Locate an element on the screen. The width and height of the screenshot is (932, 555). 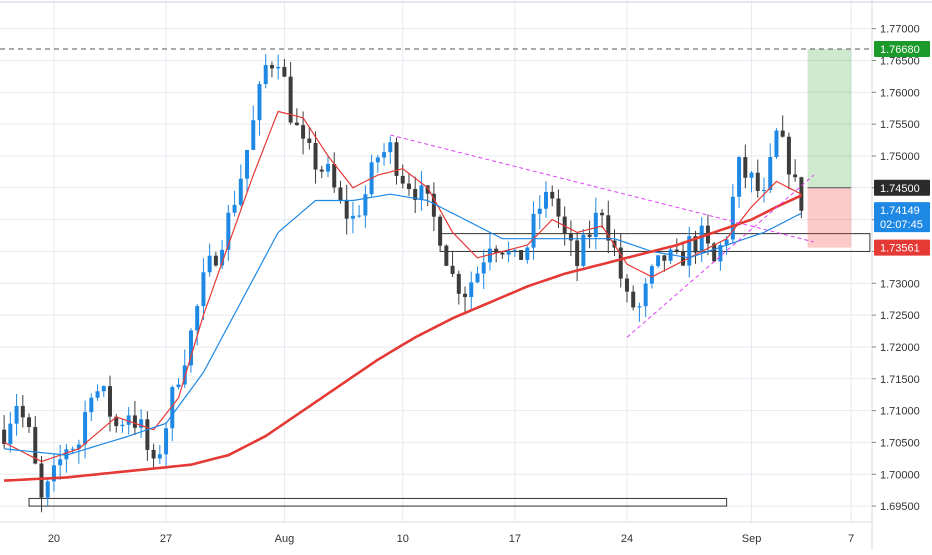
target-zone is located at coordinates (829, 118).